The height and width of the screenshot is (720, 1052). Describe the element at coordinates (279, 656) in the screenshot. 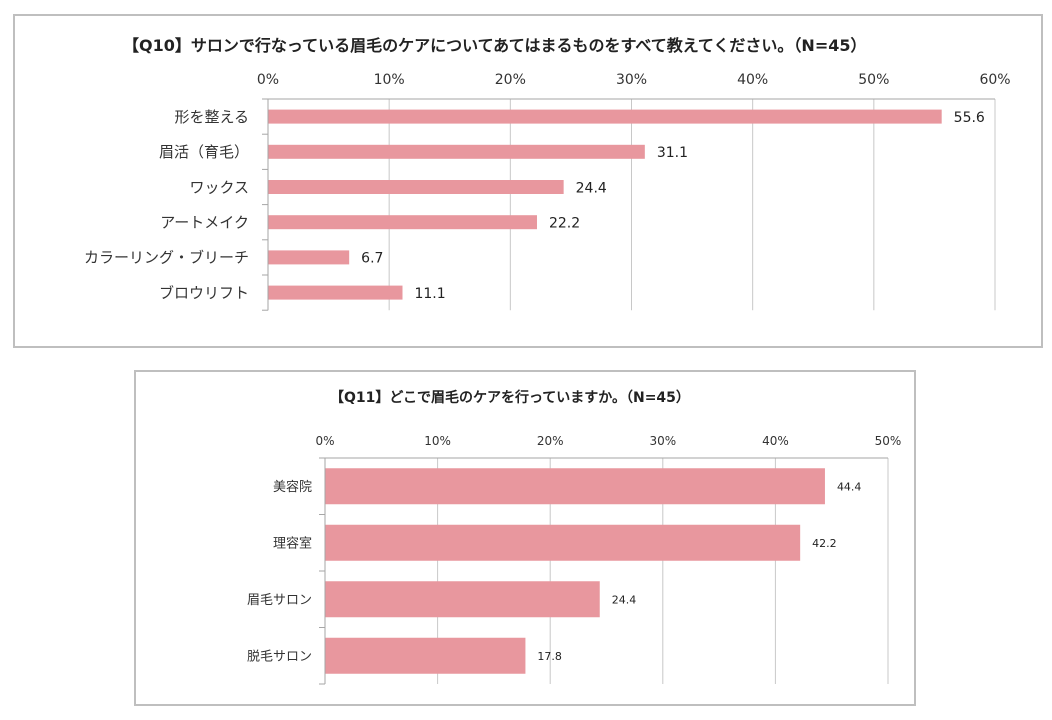

I see `category-label: 脱毛サロン` at that location.